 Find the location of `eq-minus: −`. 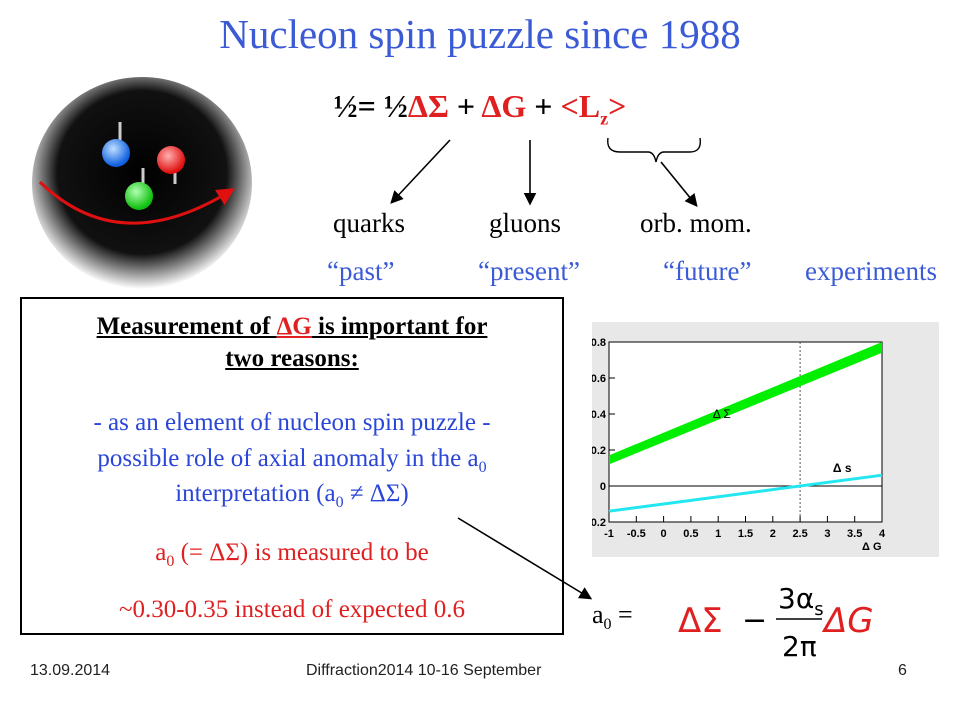

eq-minus: − is located at coordinates (754, 620).